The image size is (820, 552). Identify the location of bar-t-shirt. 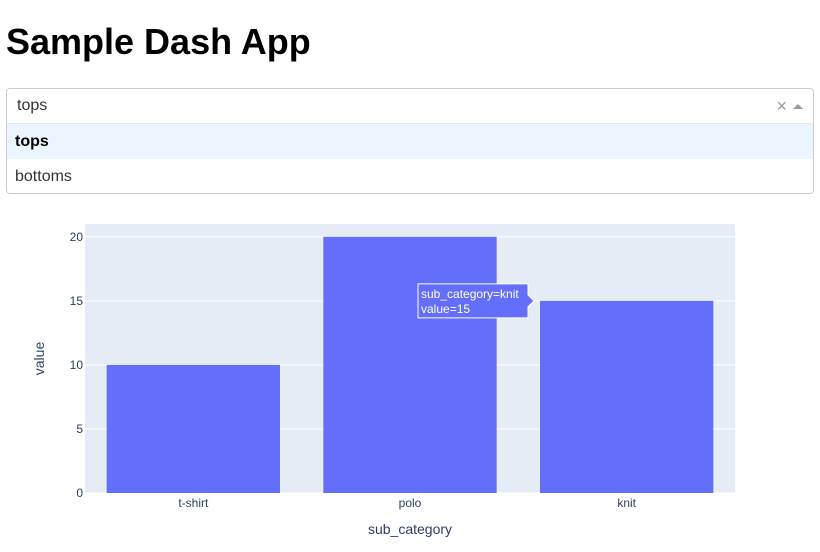
(193, 428).